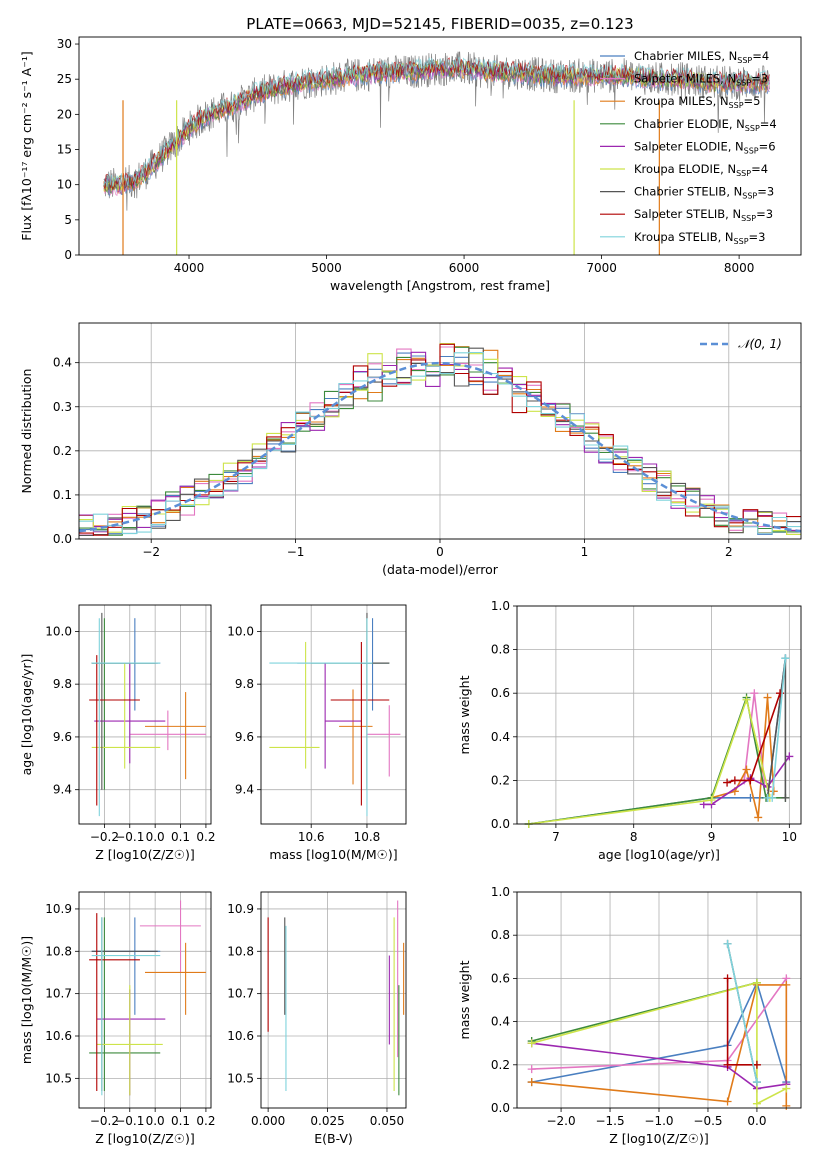 Image resolution: width=819 pixels, height=1170 pixels. What do you see at coordinates (129, 837) in the screenshot?
I see `x-tick-label: −0.1` at bounding box center [129, 837].